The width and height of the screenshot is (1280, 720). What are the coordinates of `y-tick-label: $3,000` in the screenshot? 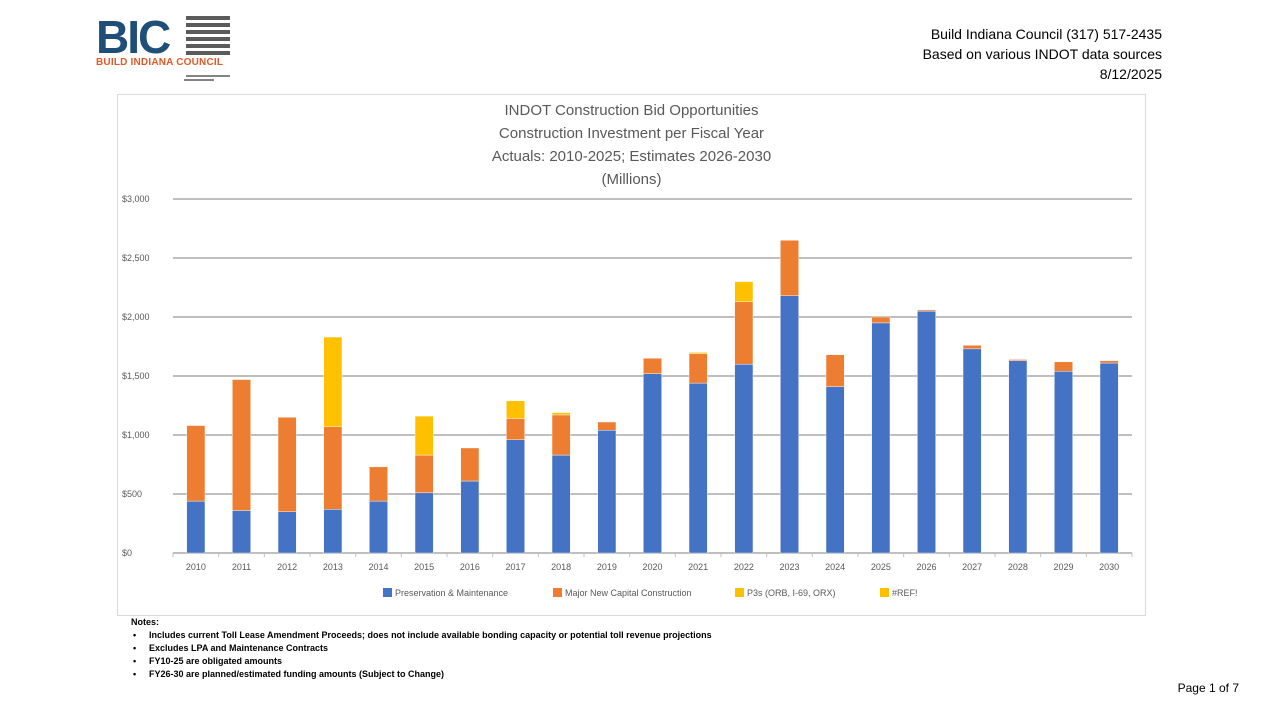 It's located at (136, 199).